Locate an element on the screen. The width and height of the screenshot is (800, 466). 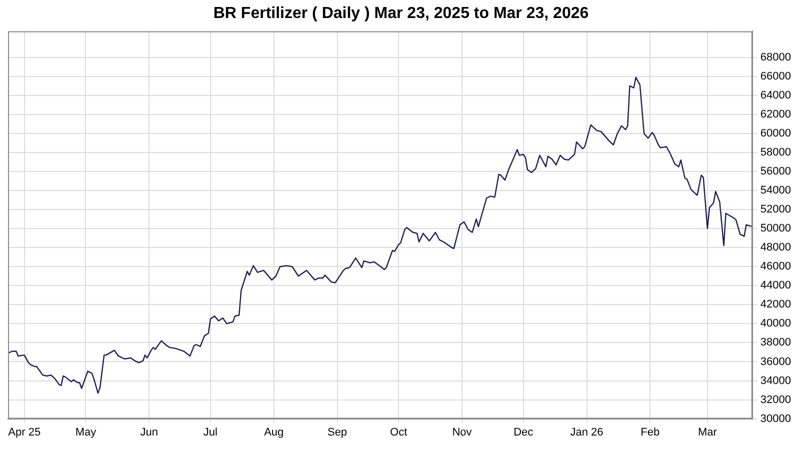
y-tick-label: 62000 is located at coordinates (776, 114).